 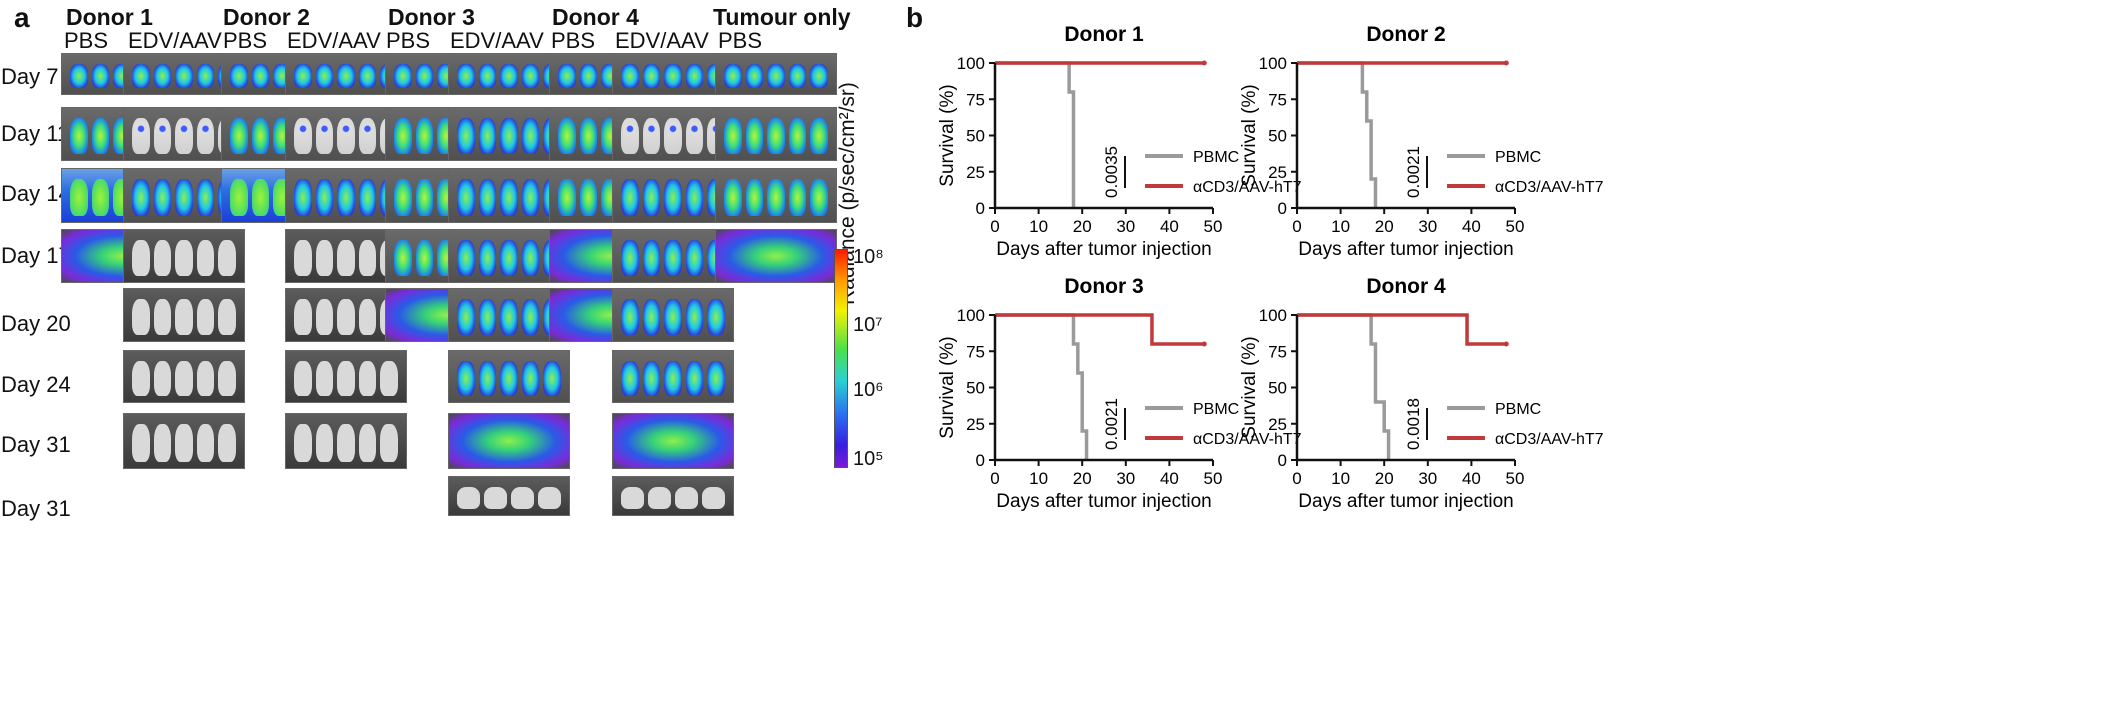 I want to click on colorbar-tick: 10⁸, so click(x=868, y=257).